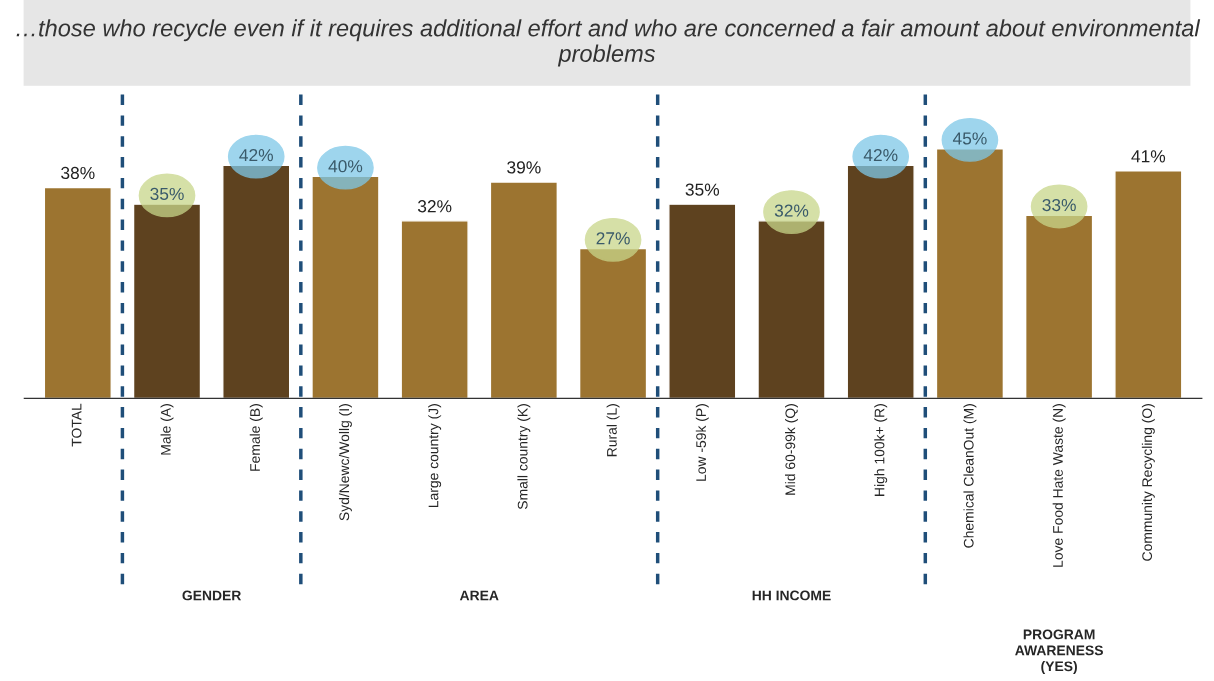  I want to click on x-tick-label: Male (A), so click(167, 429).